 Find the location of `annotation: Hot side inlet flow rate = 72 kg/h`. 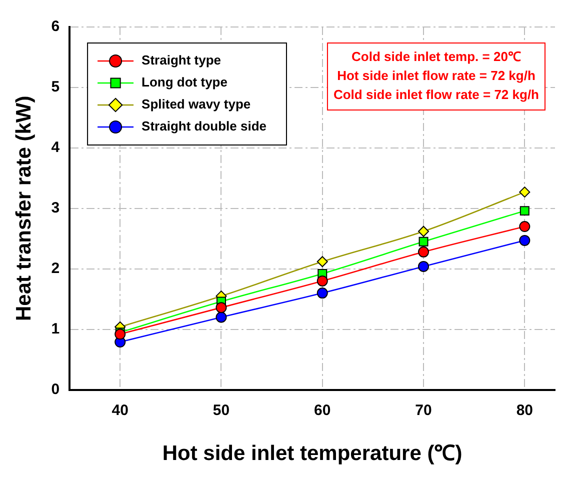

annotation: Hot side inlet flow rate = 72 kg/h is located at coordinates (436, 76).